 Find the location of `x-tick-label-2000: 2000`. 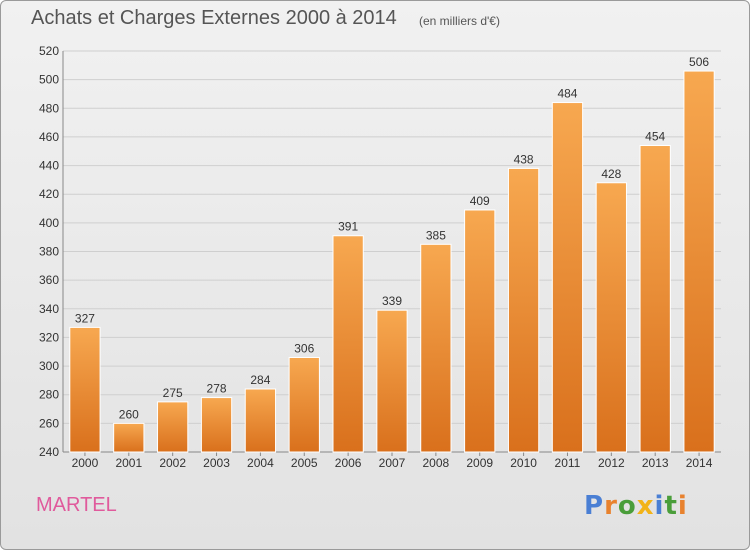

x-tick-label-2000: 2000 is located at coordinates (85, 463).